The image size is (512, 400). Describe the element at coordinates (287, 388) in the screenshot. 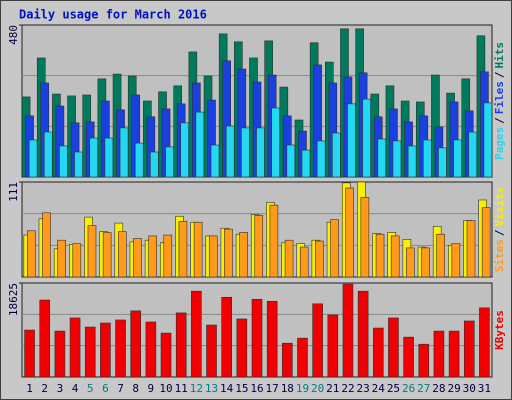

I see `x-tick-label: 18` at that location.